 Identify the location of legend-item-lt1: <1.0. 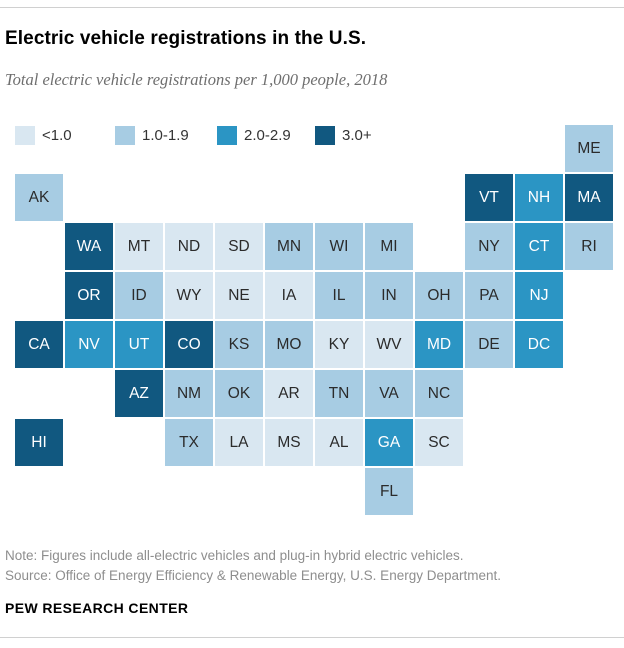
(43, 135).